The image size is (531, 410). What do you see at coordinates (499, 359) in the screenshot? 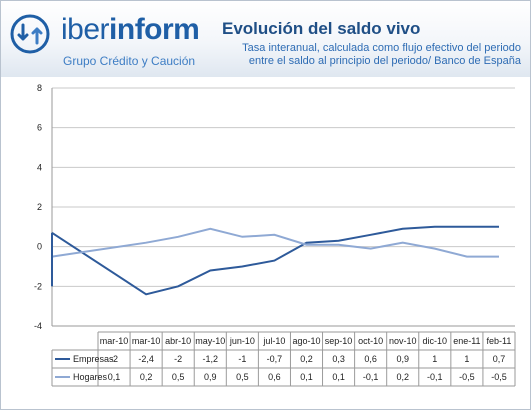
I see `data-label: 0,7` at bounding box center [499, 359].